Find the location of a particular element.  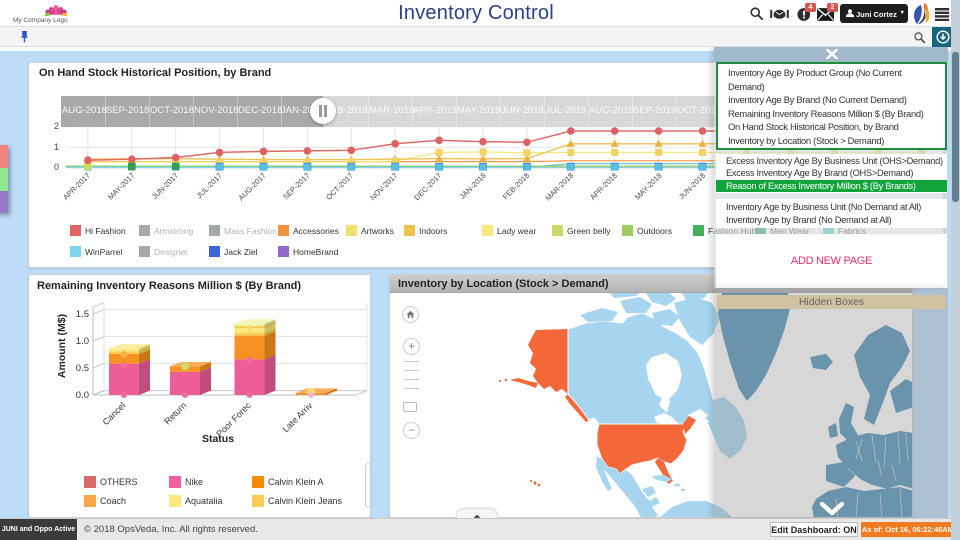

svg-text: Return is located at coordinates (175, 413).